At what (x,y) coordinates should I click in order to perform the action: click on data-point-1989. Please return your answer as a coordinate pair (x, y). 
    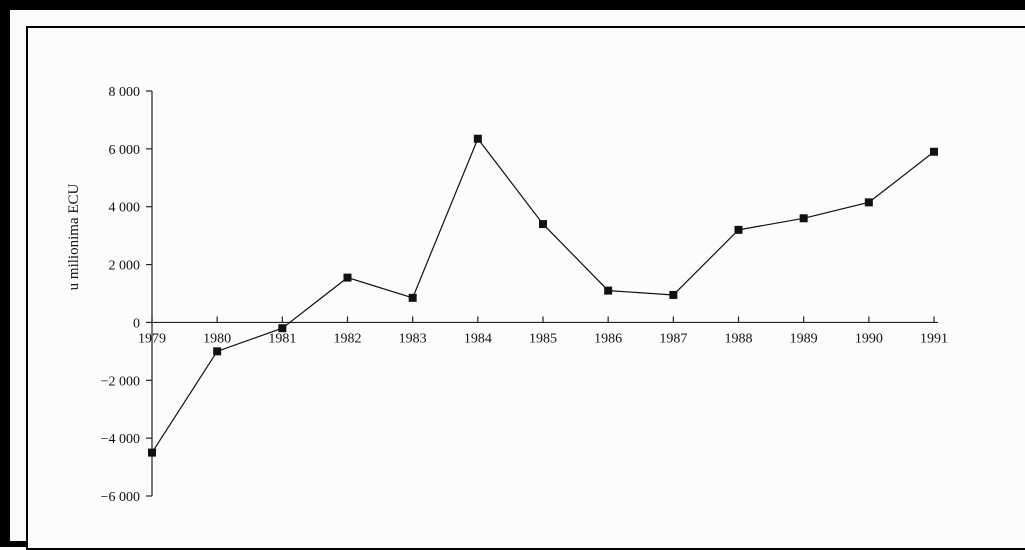
    Looking at the image, I should click on (803, 218).